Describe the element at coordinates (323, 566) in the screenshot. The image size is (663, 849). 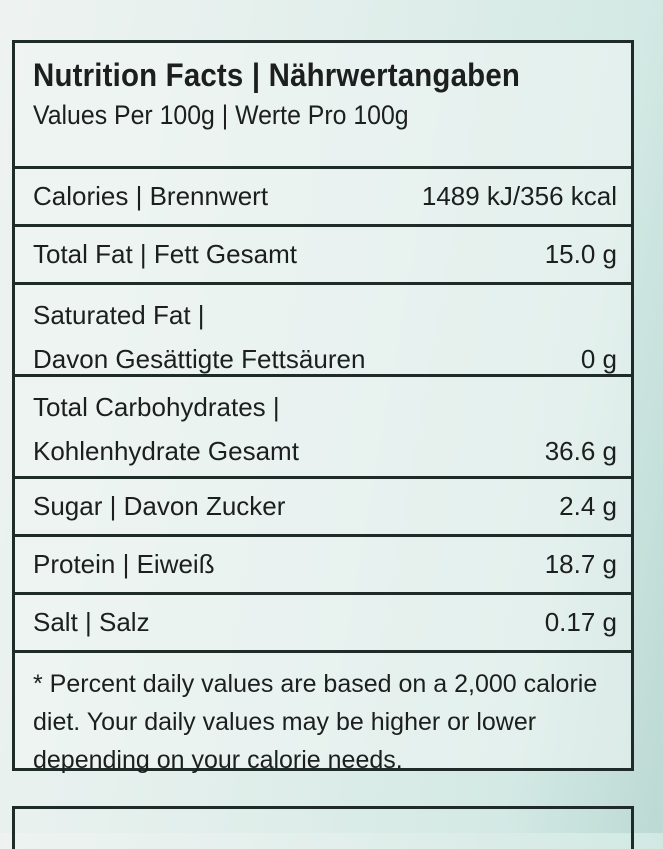
I see `row-protein: Protein | Eiweiß 18.7 g` at that location.